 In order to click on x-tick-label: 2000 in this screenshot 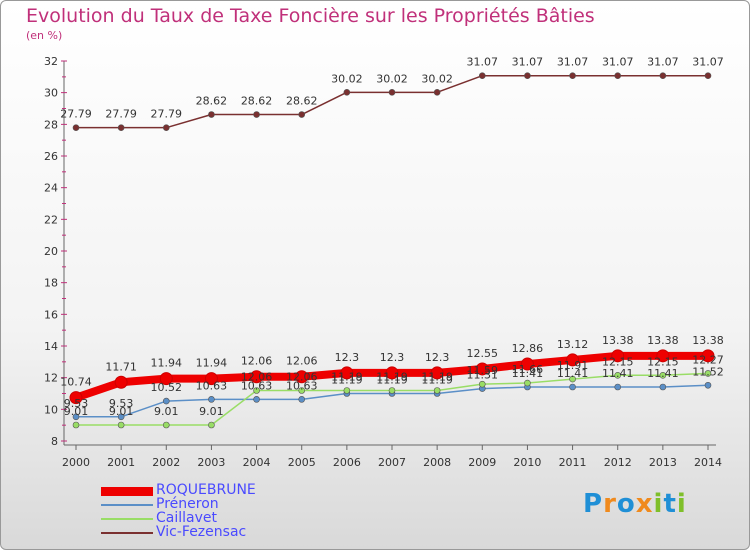, I will do `click(76, 462)`.